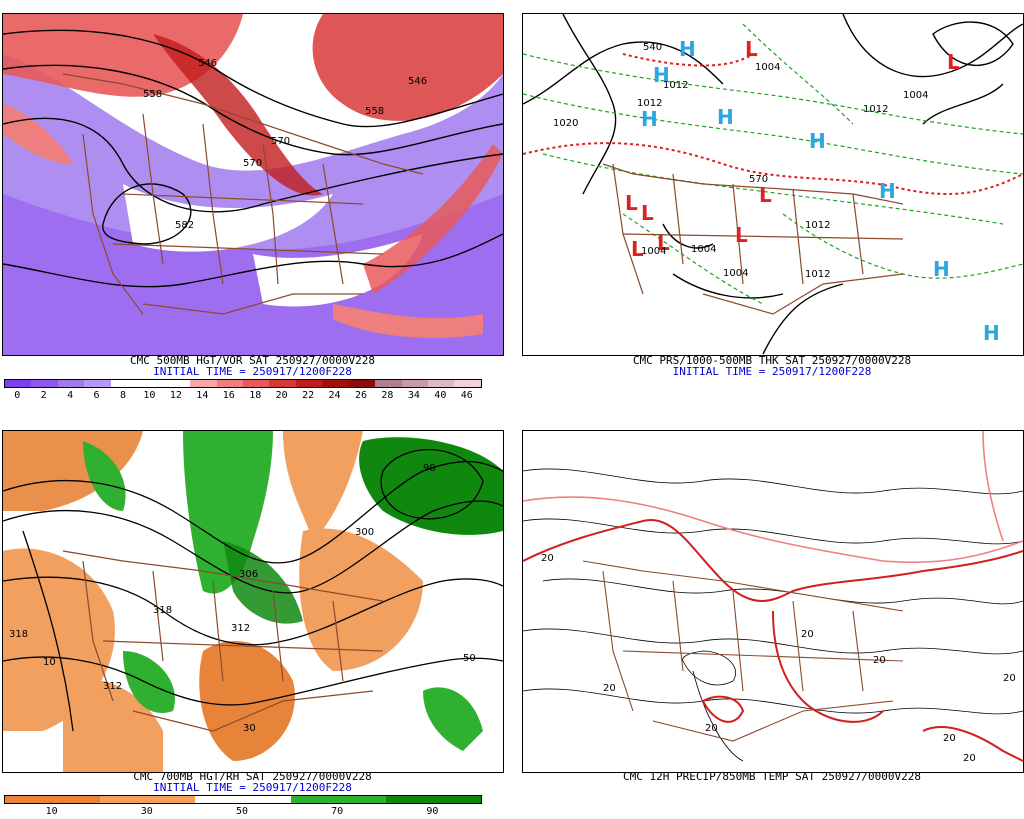 Image resolution: width=1024 pixels, height=819 pixels. I want to click on contour-label: 570, so click(280, 141).